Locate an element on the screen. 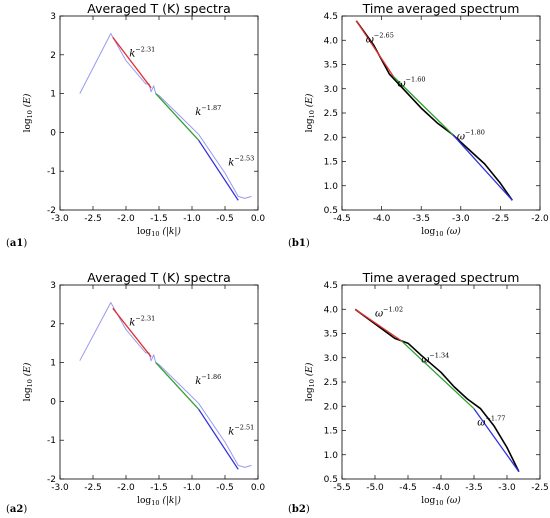 Image resolution: width=550 pixels, height=518 pixels. y-tick-label: 4.0 is located at coordinates (331, 41).